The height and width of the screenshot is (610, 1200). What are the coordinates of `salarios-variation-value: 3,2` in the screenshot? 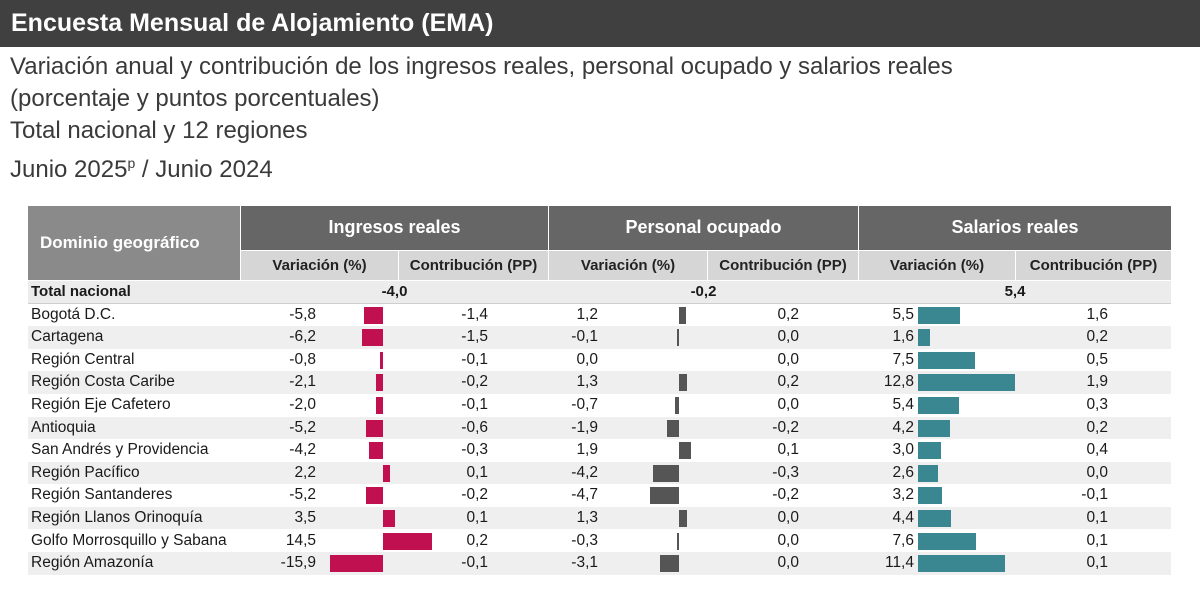 It's located at (903, 495).